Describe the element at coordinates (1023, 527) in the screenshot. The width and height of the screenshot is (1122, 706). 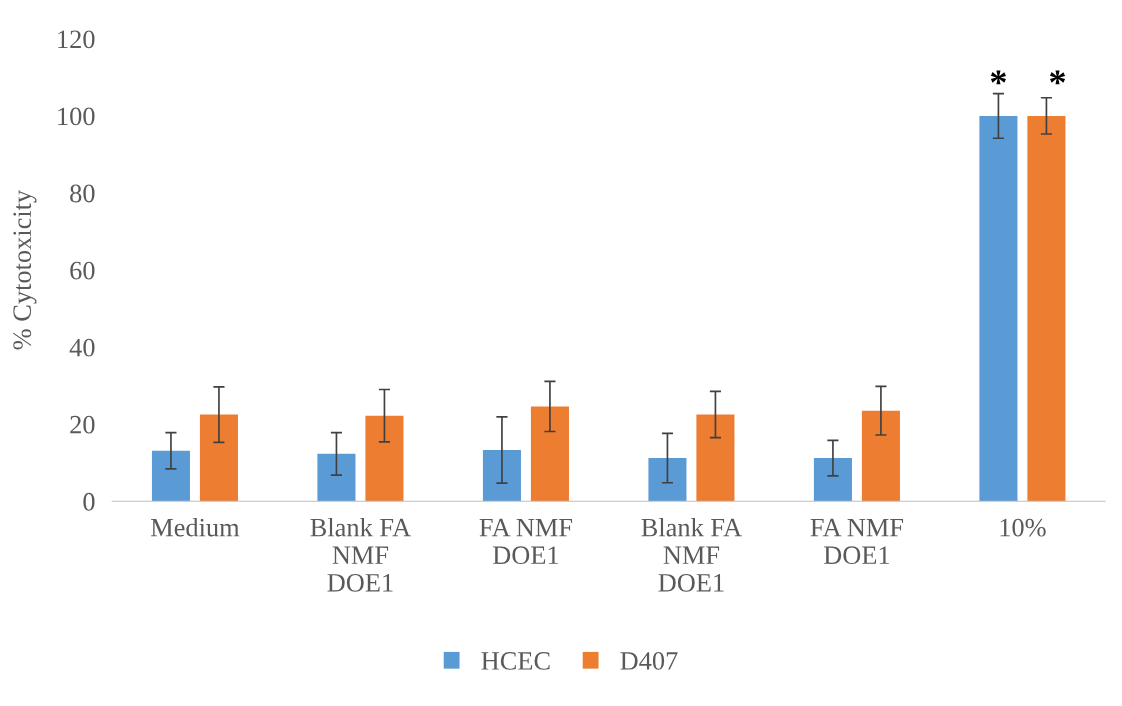
I see `x-tick-label: 10%` at that location.